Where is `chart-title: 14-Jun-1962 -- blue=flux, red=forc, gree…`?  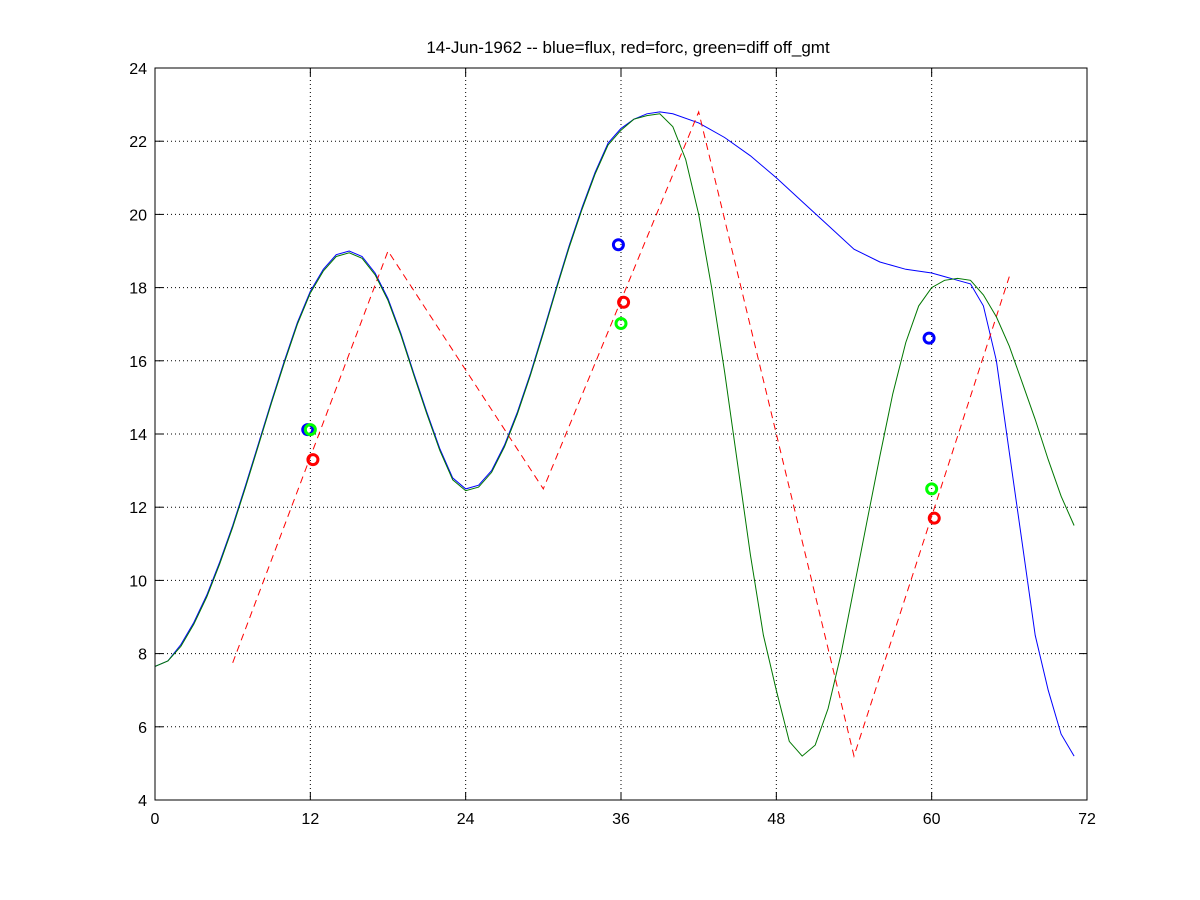 chart-title: 14-Jun-1962 -- blue=flux, red=forc, gree… is located at coordinates (628, 47).